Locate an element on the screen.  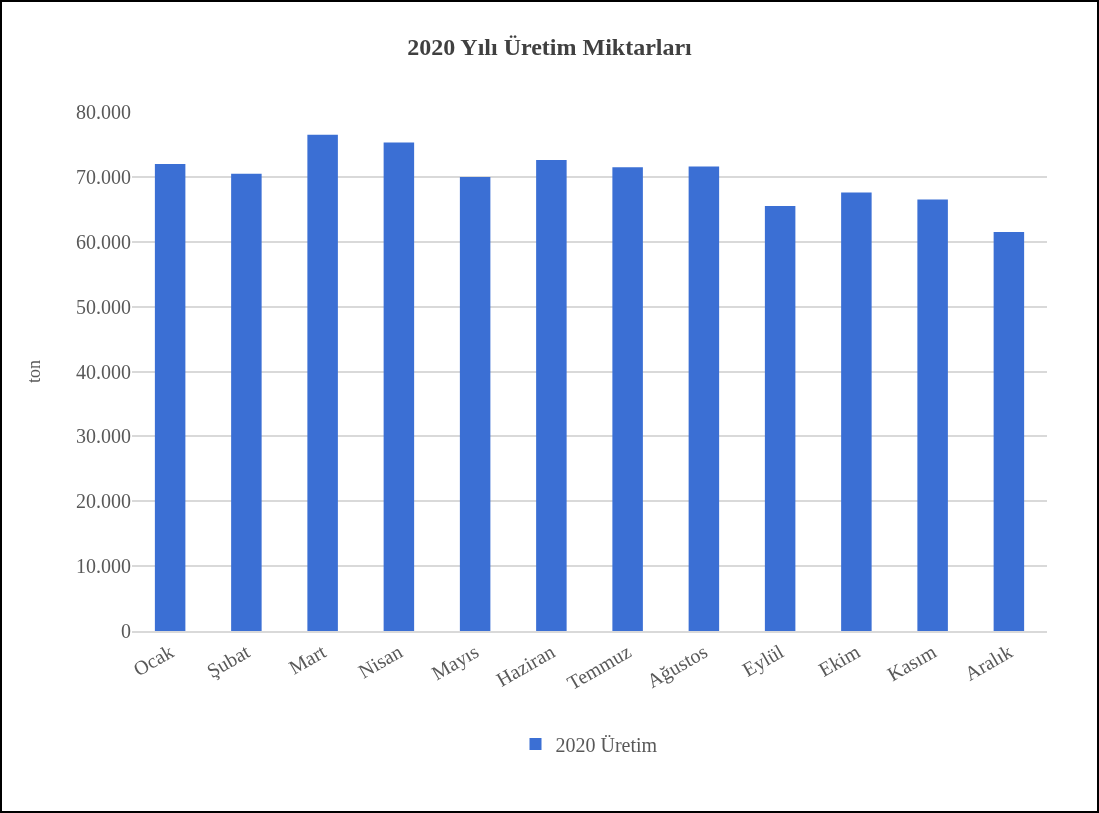
x-tick-label: Mart is located at coordinates (307, 659).